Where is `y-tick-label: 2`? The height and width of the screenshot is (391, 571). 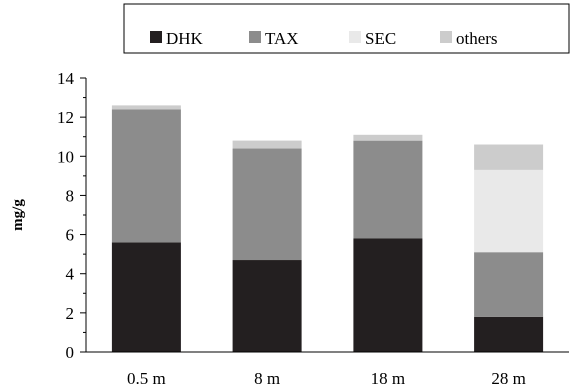
y-tick-label: 2 is located at coordinates (70, 313).